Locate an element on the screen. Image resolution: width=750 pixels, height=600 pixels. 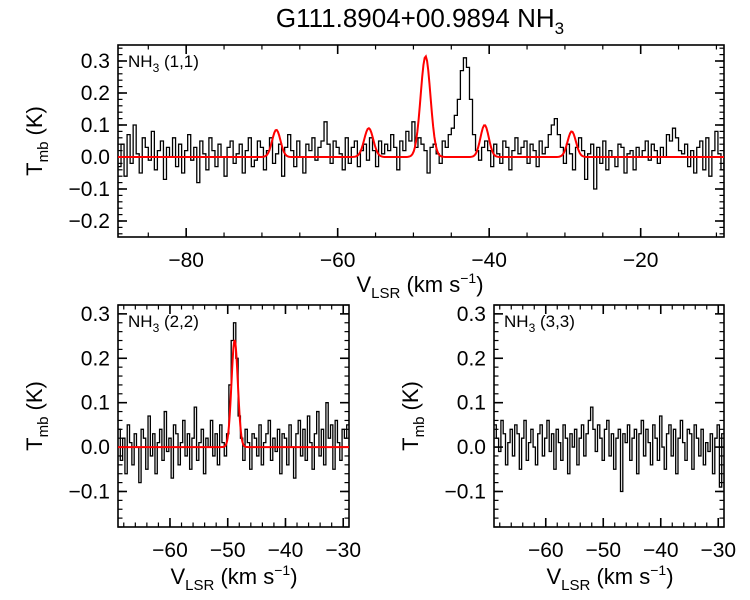
panel-label: NH3 (3,3) is located at coordinates (539, 323).